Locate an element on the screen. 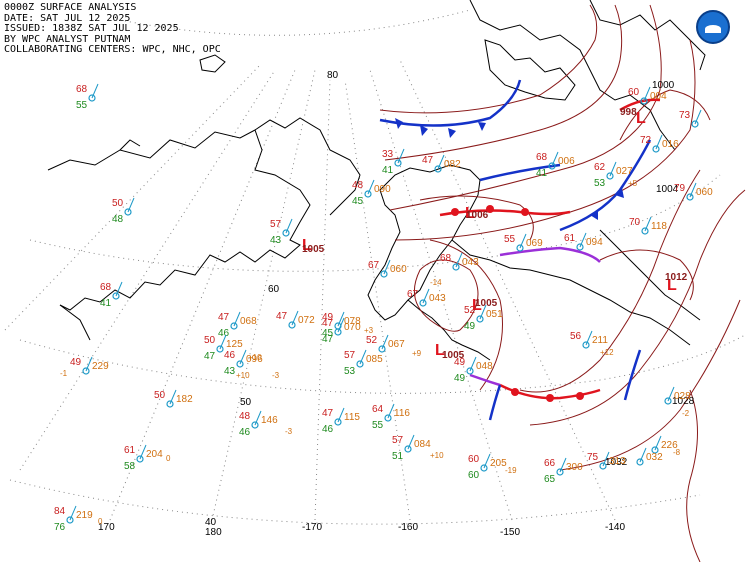 The image size is (748, 562). station-plot: 50 47 125 is located at coordinates (223, 348).